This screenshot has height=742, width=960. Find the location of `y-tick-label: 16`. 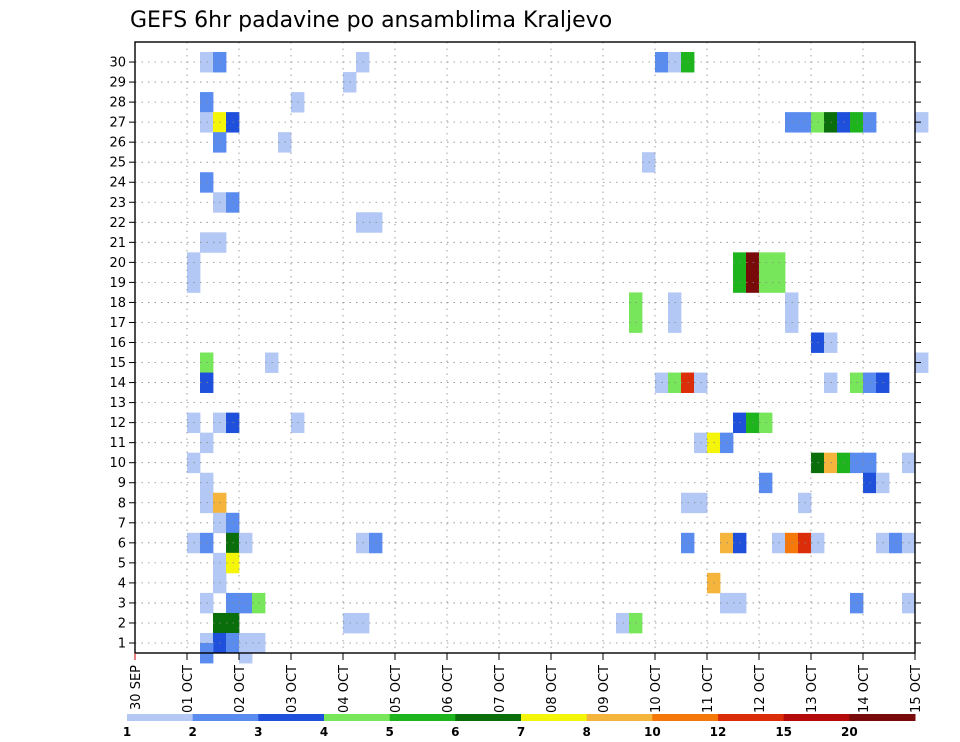

y-tick-label: 16 is located at coordinates (117, 343).